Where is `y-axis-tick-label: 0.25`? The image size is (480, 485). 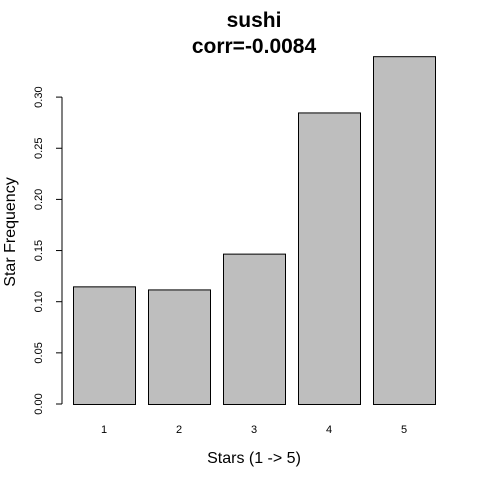
y-axis-tick-label: 0.25 is located at coordinates (39, 148).